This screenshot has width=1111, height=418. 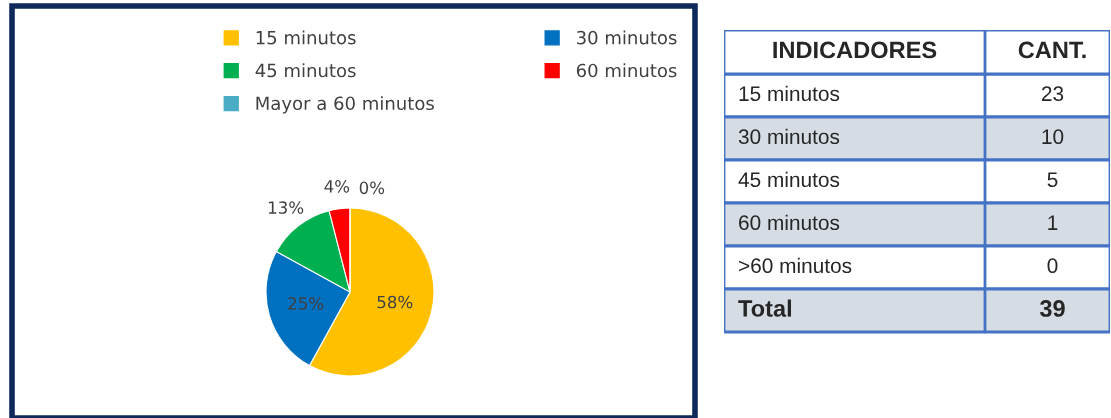 What do you see at coordinates (1052, 180) in the screenshot?
I see `data-label: 5` at bounding box center [1052, 180].